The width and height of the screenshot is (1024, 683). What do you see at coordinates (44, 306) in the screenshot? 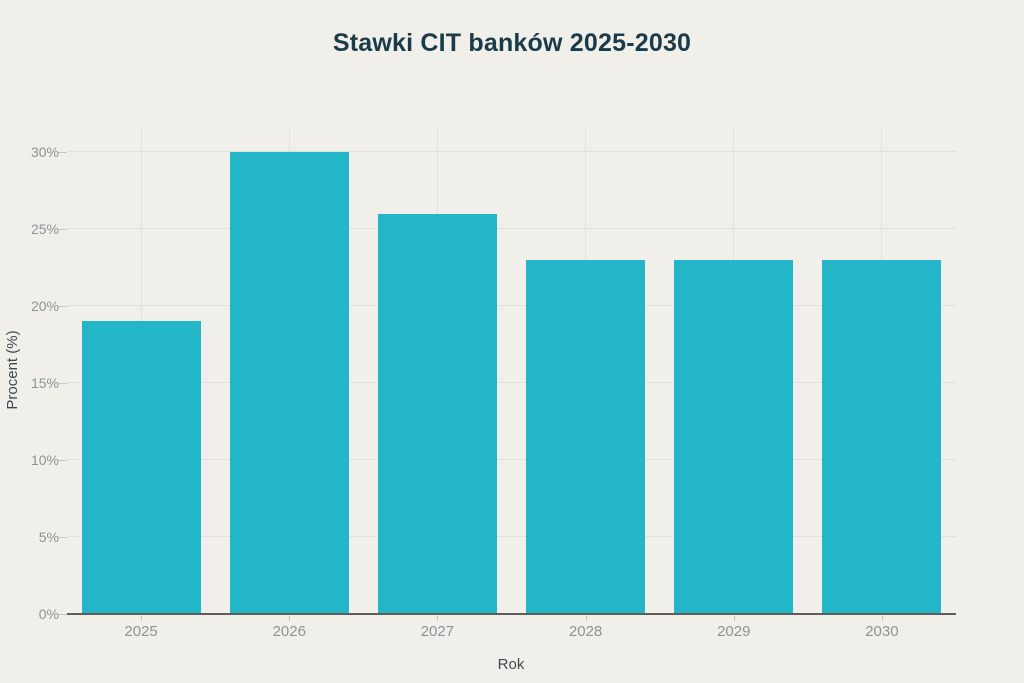
I see `y-tick-label: 20%` at bounding box center [44, 306].